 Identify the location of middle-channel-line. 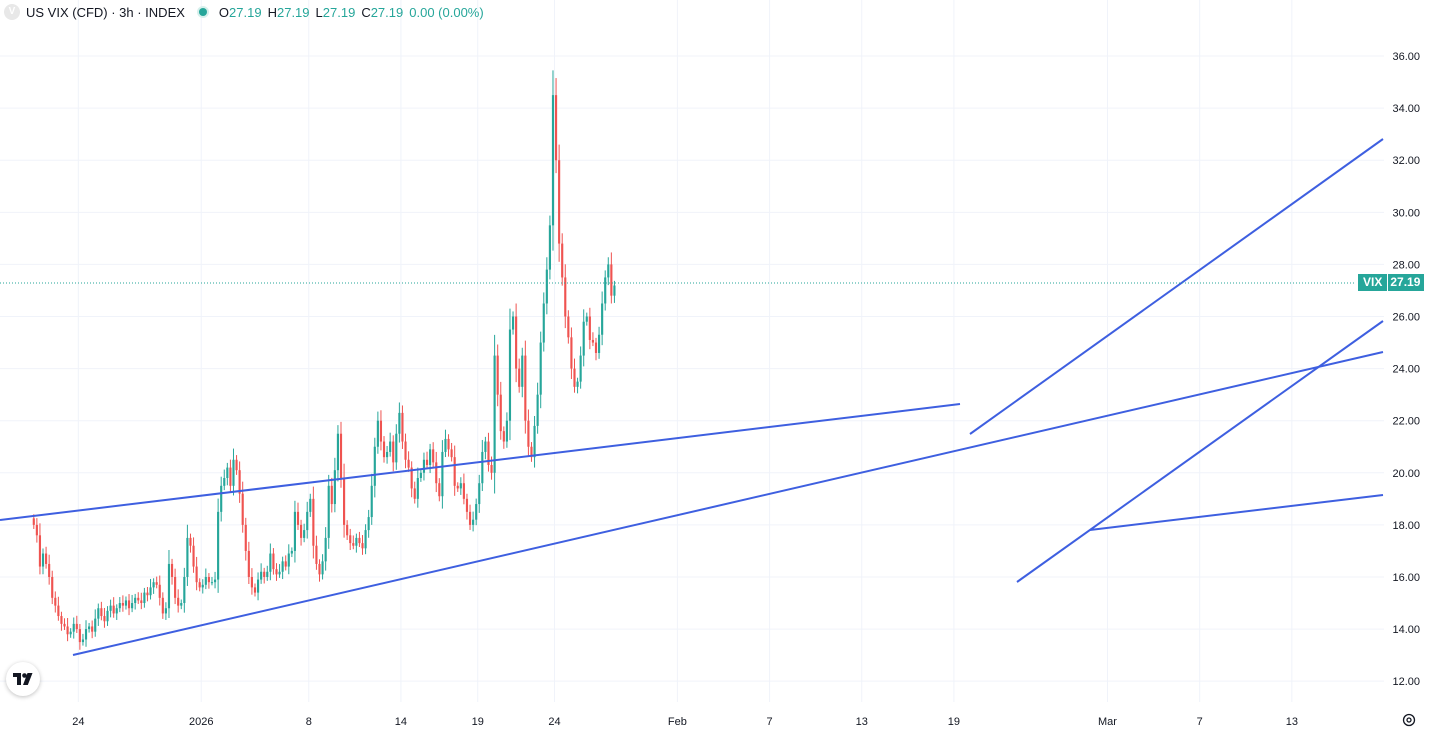
(1236, 512).